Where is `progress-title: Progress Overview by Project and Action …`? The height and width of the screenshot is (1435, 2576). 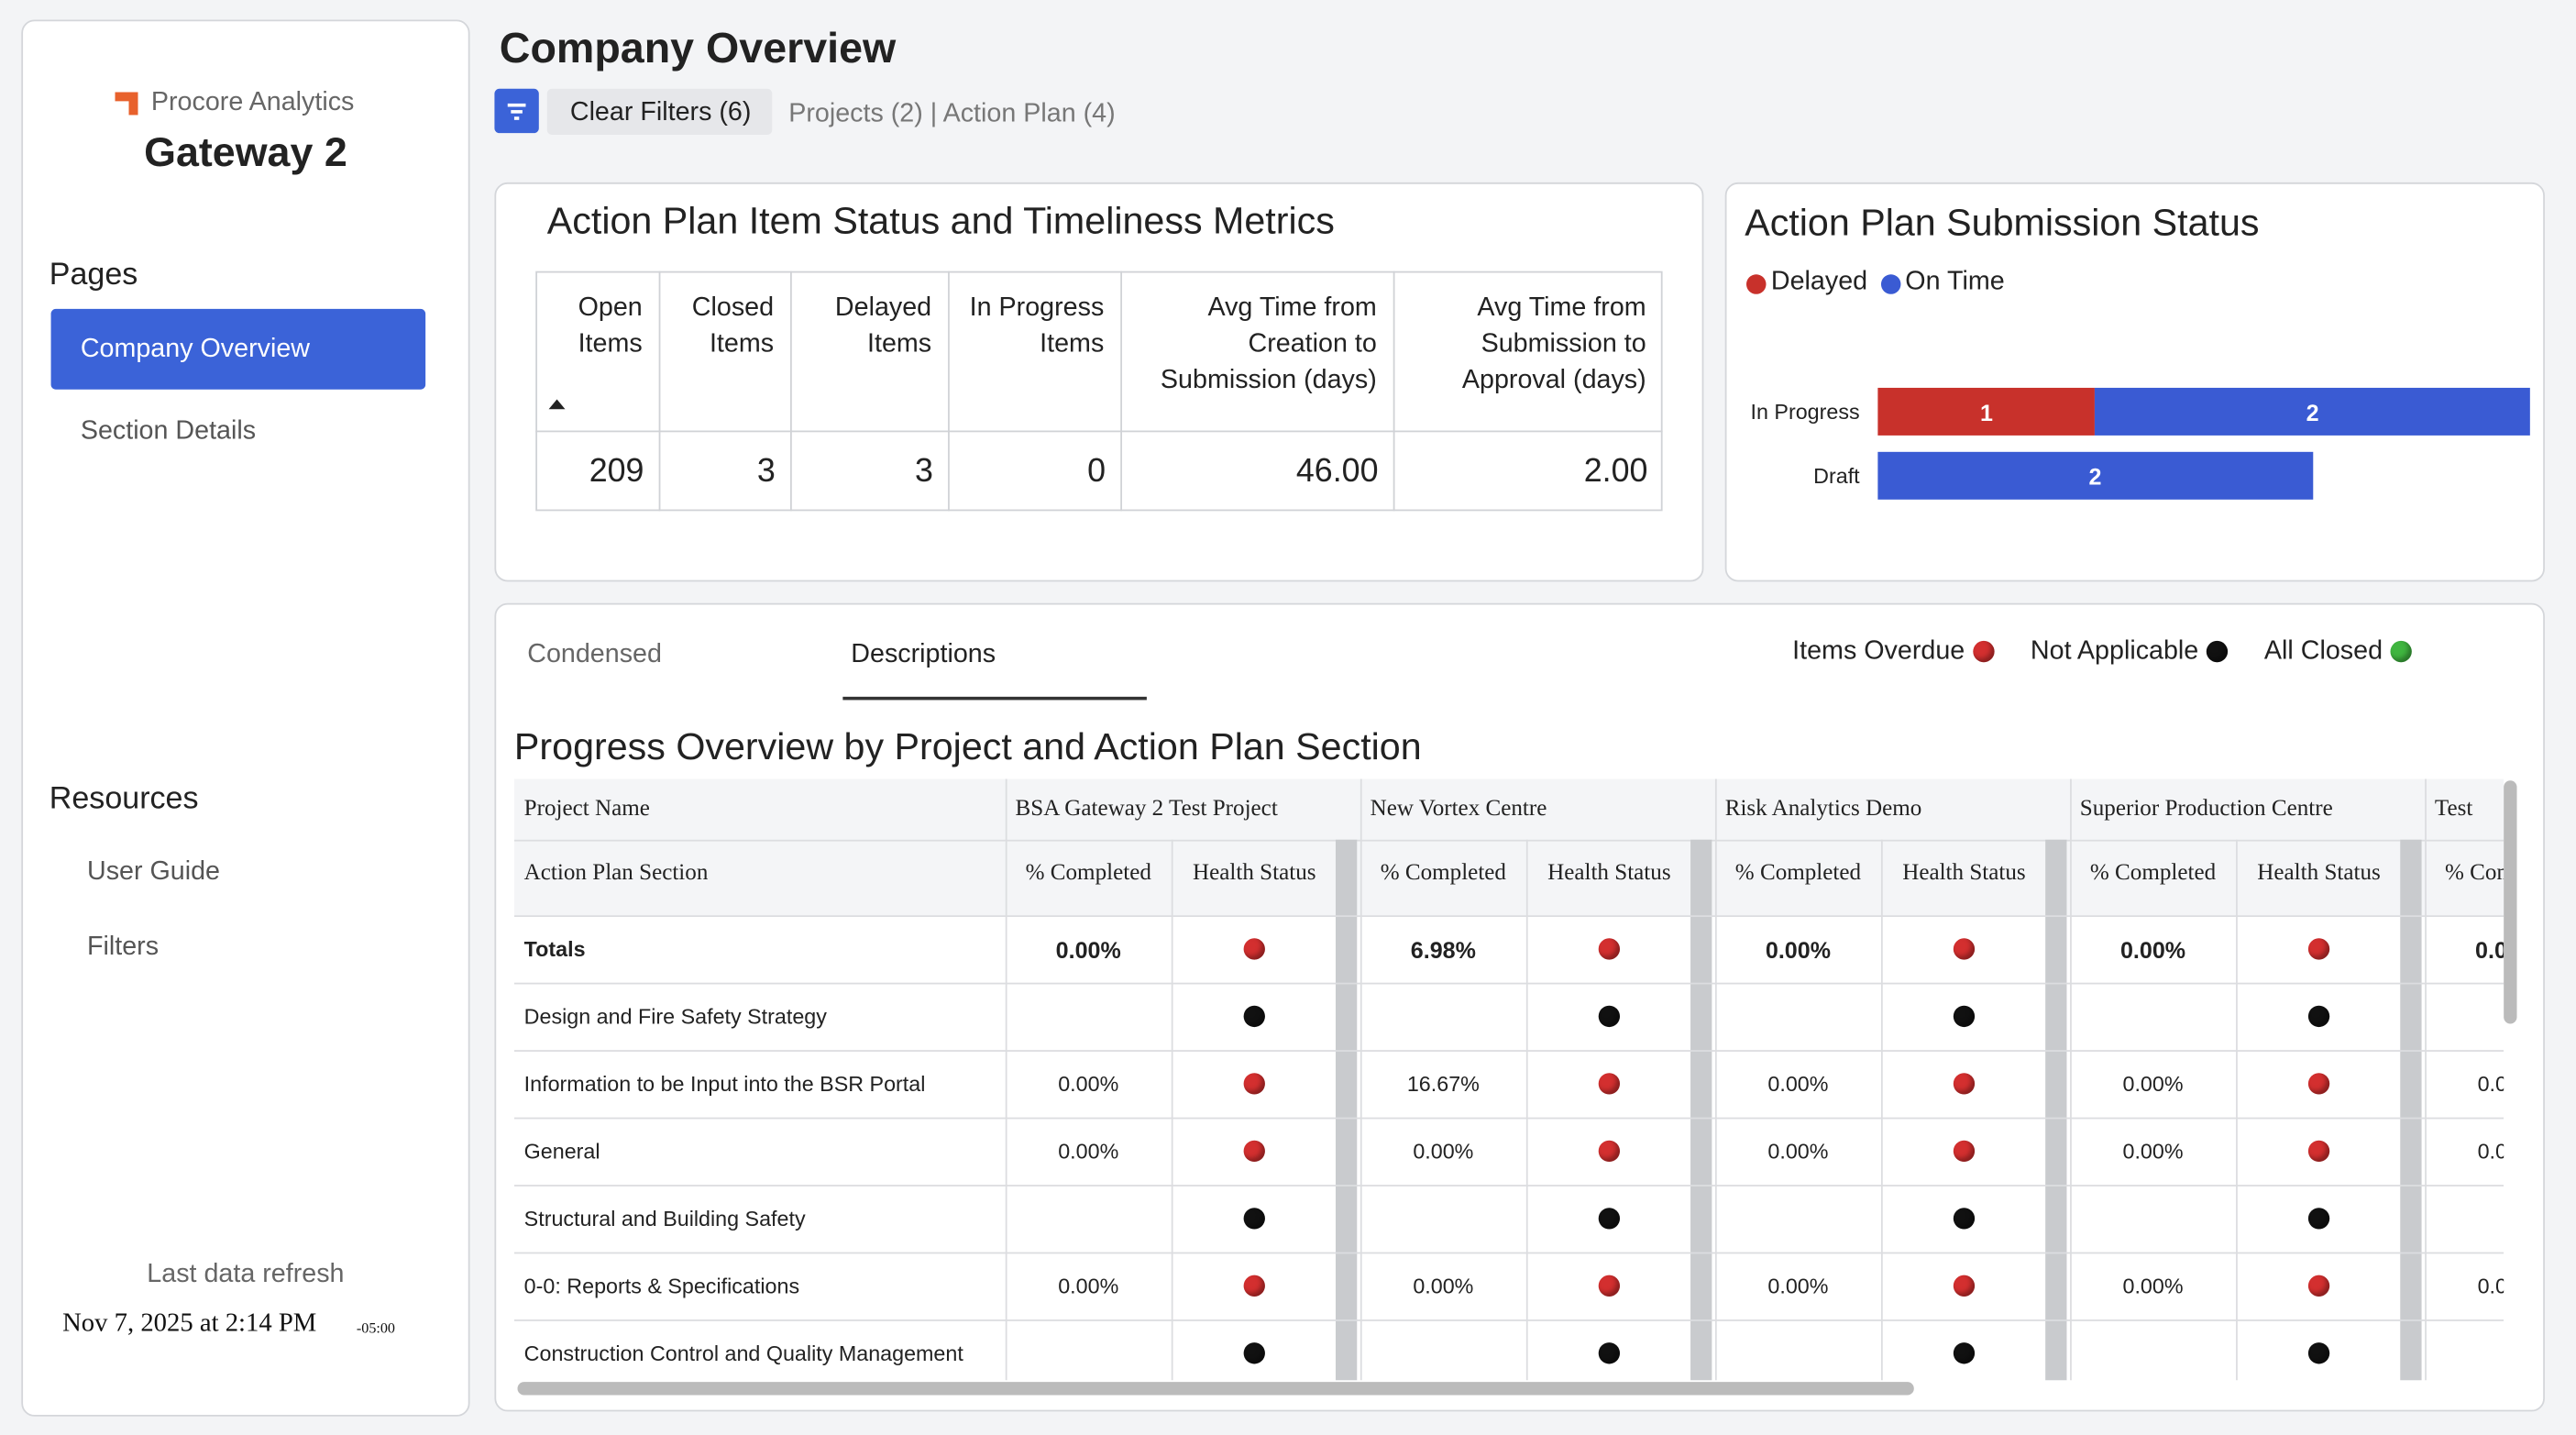 progress-title: Progress Overview by Project and Action … is located at coordinates (967, 745).